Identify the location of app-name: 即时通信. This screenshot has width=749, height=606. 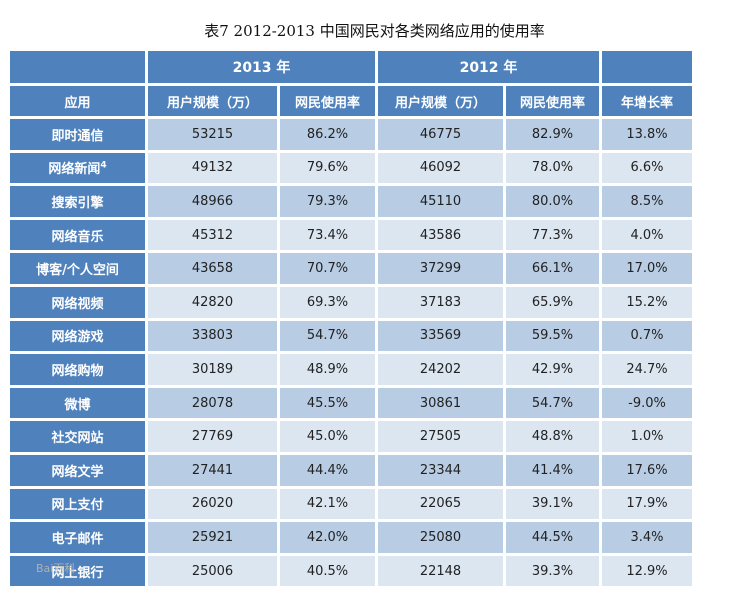
(77, 136).